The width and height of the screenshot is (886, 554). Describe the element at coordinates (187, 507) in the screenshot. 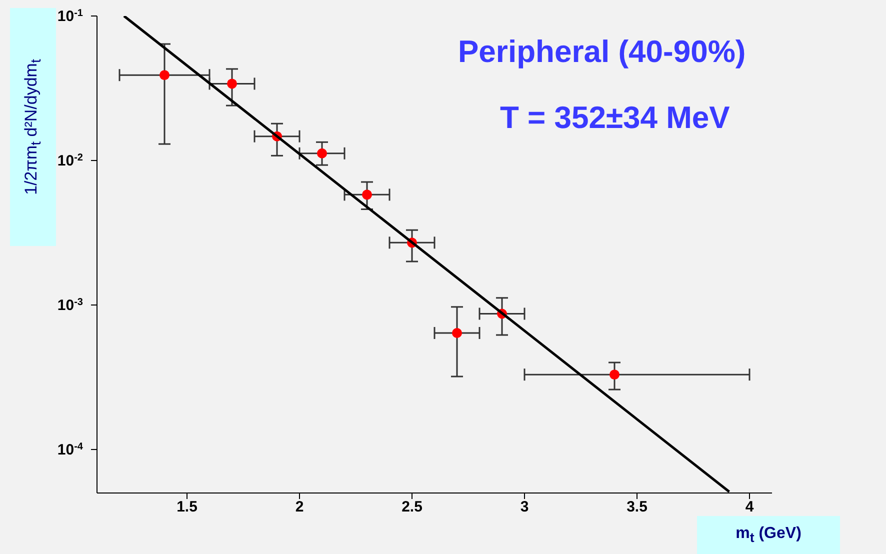

I see `x-tick-label: 1.5` at that location.